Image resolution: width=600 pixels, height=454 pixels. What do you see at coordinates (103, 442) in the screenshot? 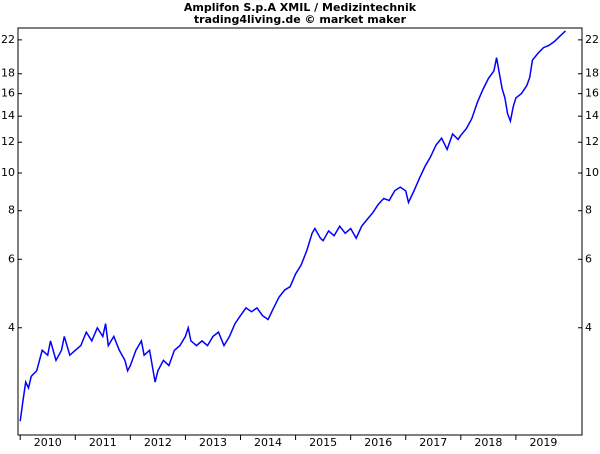
I see `x-tick-label: 2011` at bounding box center [103, 442].